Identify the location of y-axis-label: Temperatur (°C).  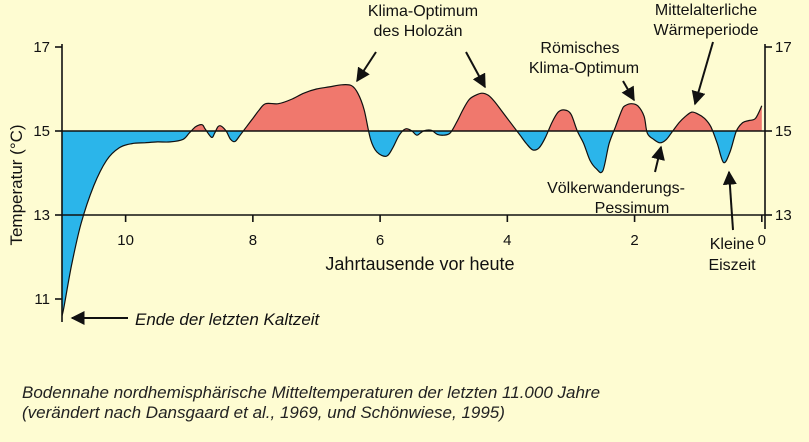
(16, 184).